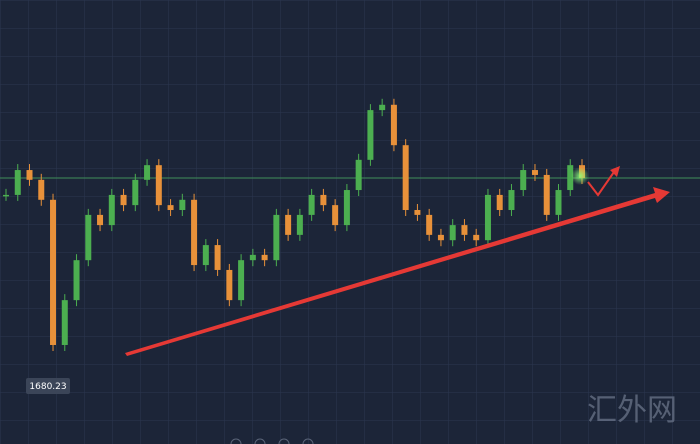 Image resolution: width=700 pixels, height=444 pixels. I want to click on low-label-box, so click(48, 386).